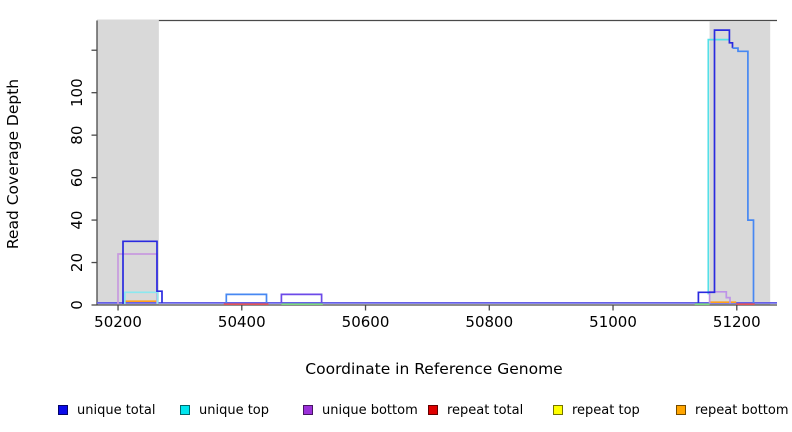 Image resolution: width=792 pixels, height=432 pixels. I want to click on x-tick-label: 50400, so click(242, 322).